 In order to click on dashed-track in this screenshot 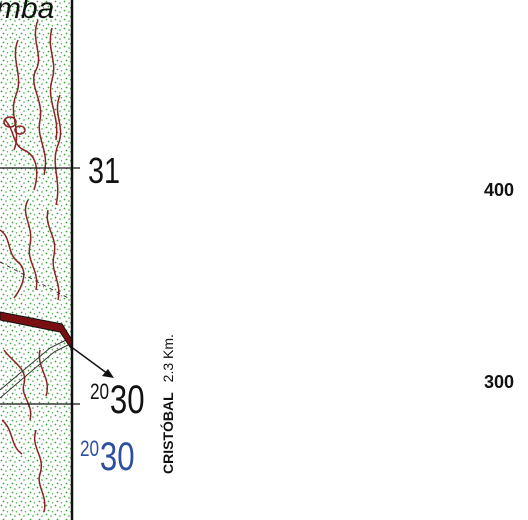, I will do `click(36, 281)`.